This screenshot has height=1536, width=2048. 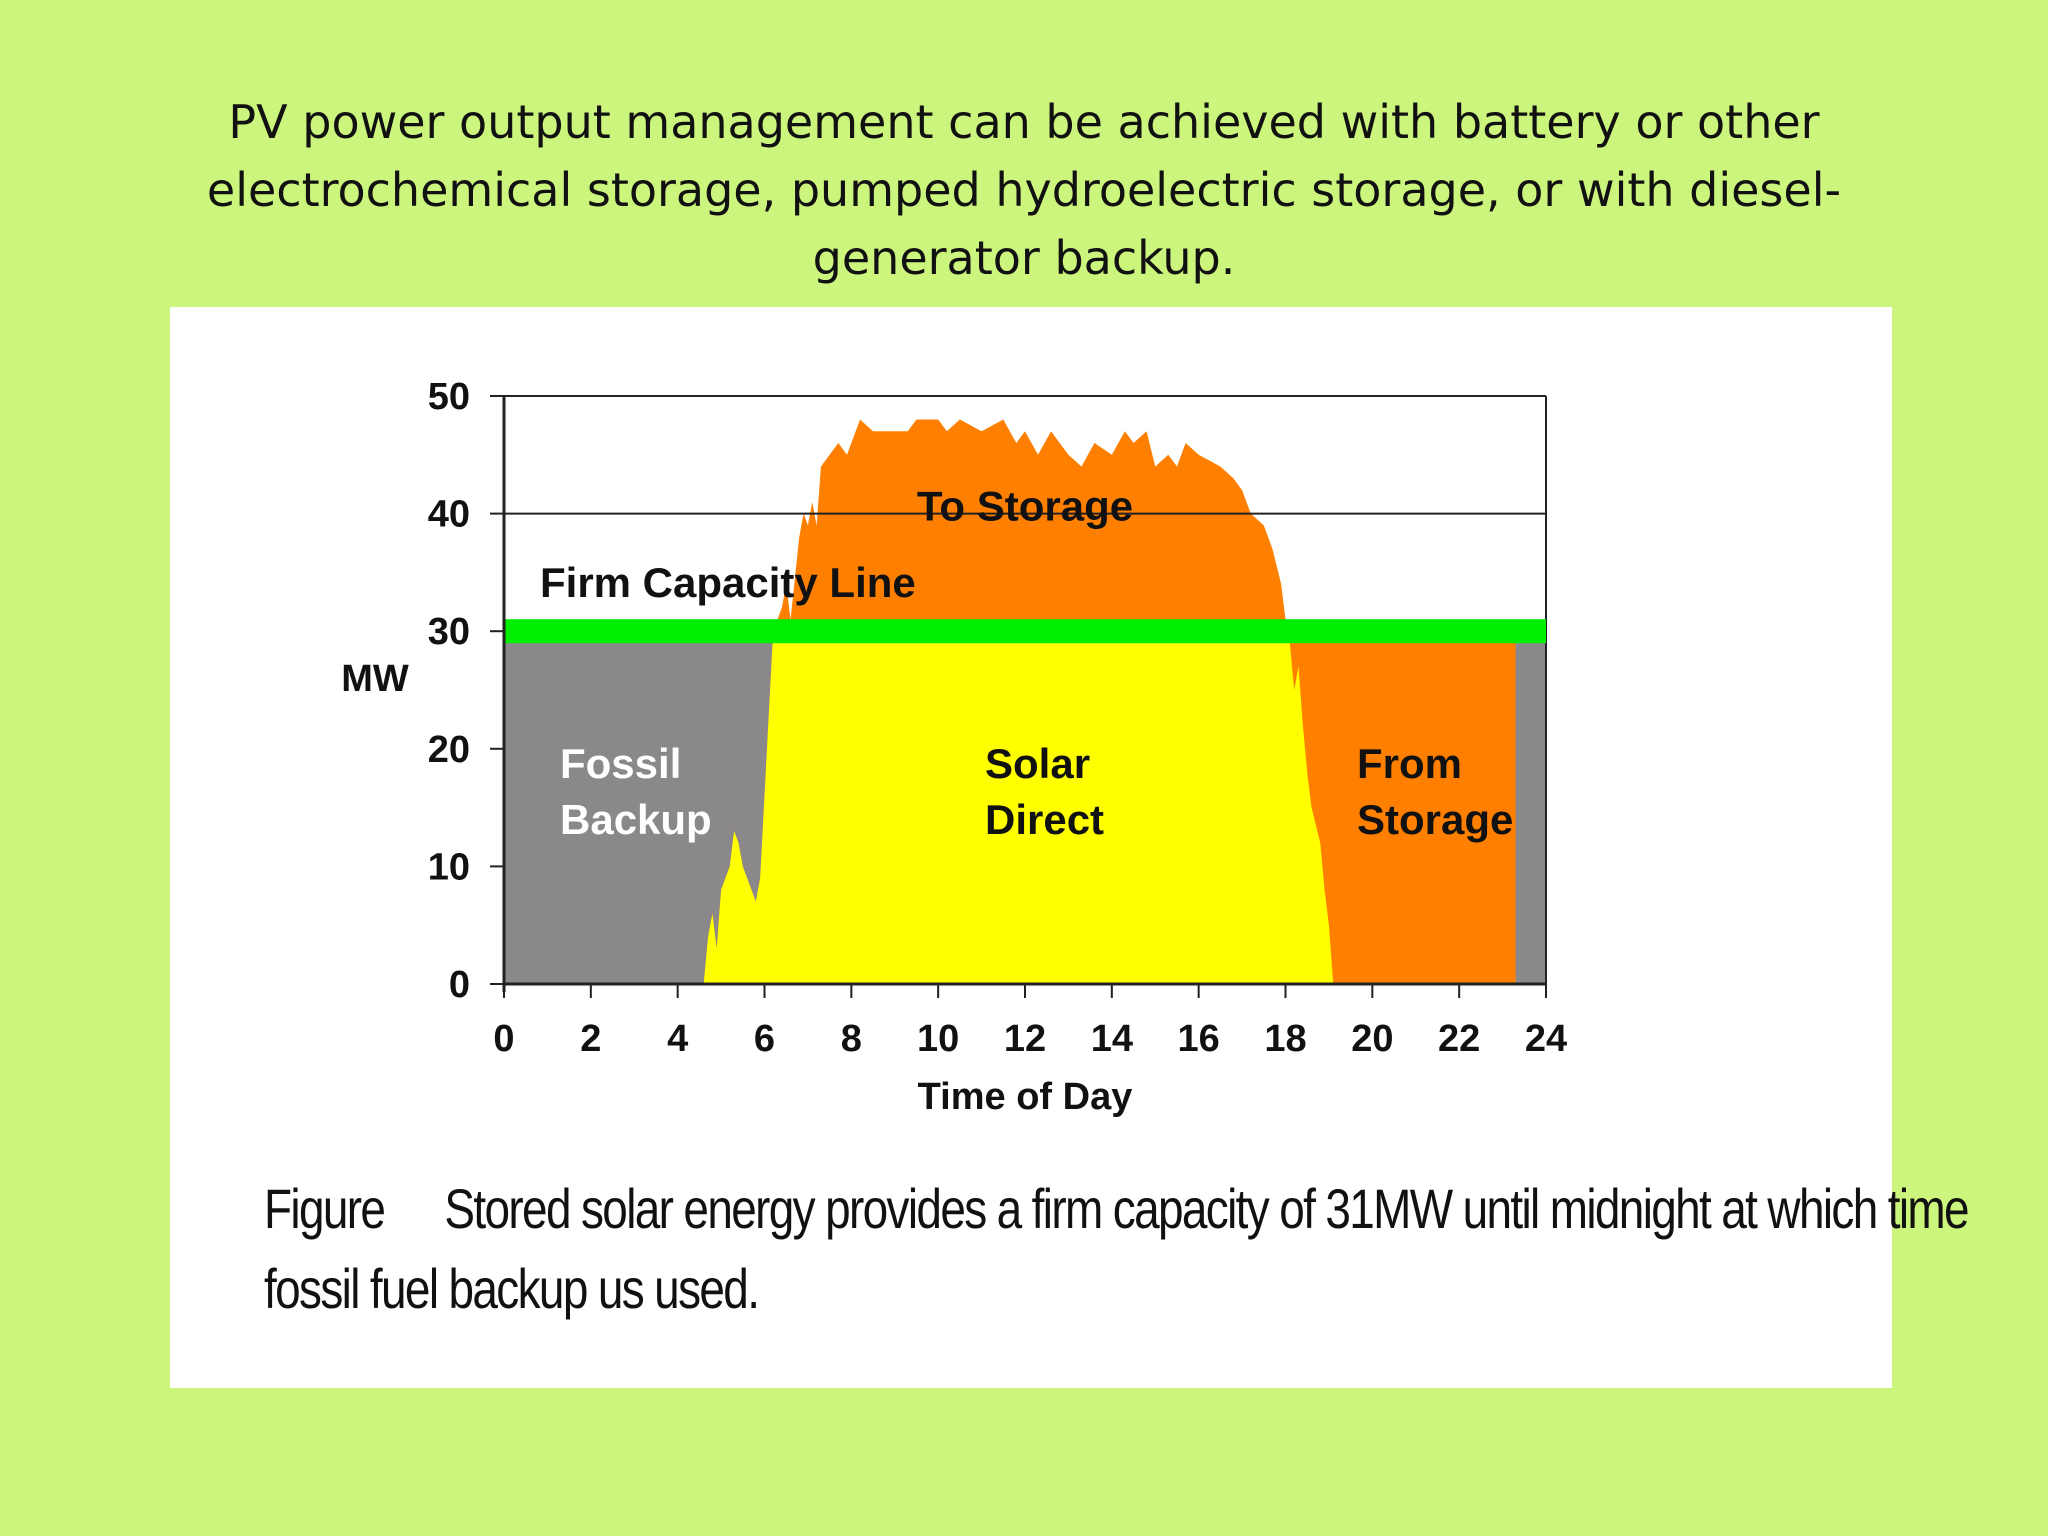 I want to click on x-axis-title: Time of Day, so click(x=1025, y=1097).